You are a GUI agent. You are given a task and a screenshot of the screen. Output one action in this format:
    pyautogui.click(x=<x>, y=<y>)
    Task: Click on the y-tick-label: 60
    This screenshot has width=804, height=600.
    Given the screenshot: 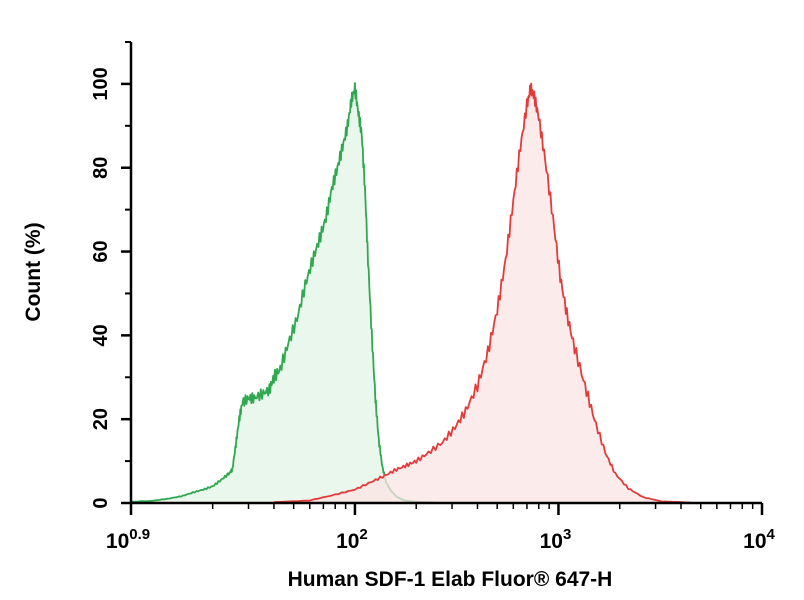 What is the action you would take?
    pyautogui.click(x=101, y=251)
    